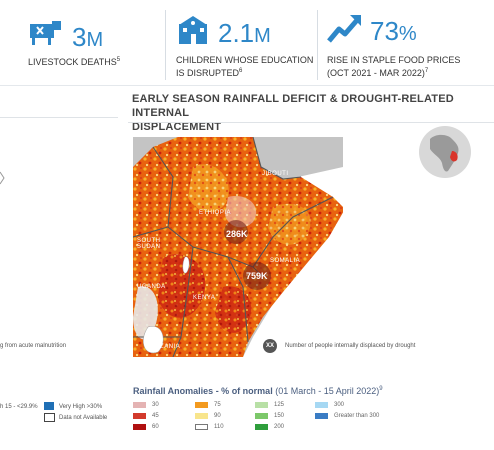 The height and width of the screenshot is (450, 494). What do you see at coordinates (217, 405) in the screenshot?
I see `legend-label-75: 75` at bounding box center [217, 405].